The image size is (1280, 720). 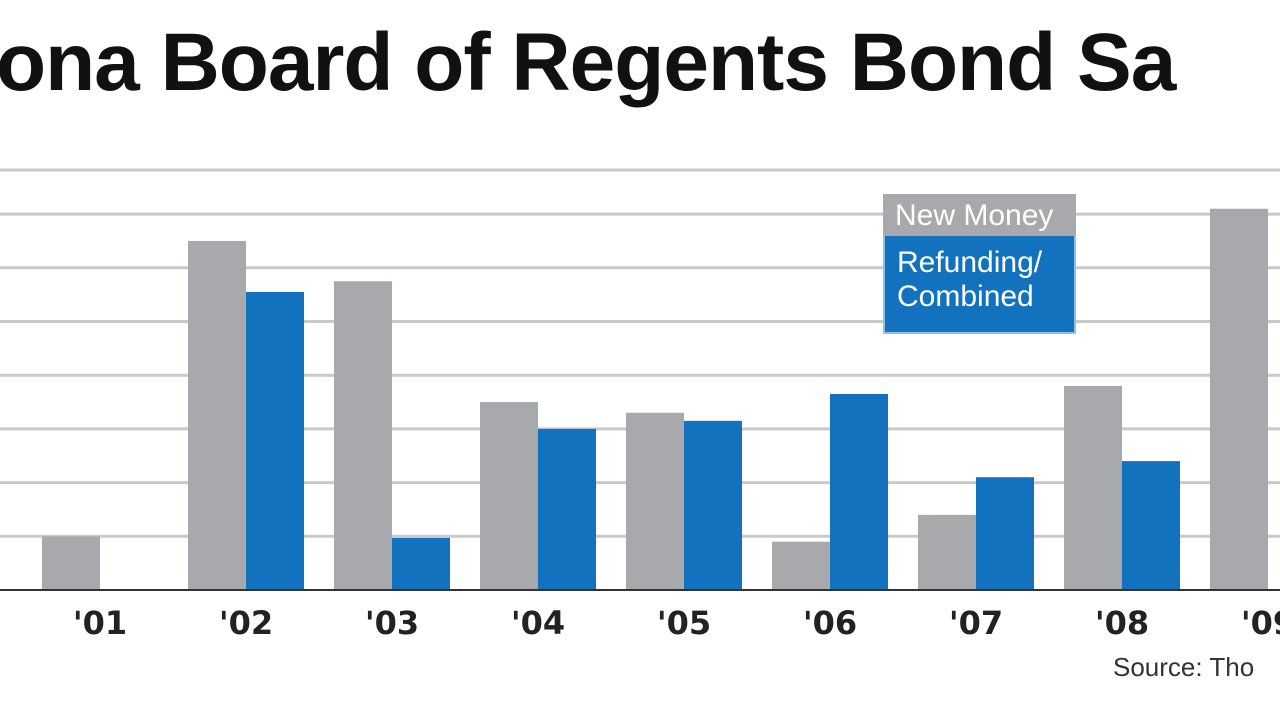 I want to click on legend-refunding-line1: Refunding/, so click(x=970, y=262).